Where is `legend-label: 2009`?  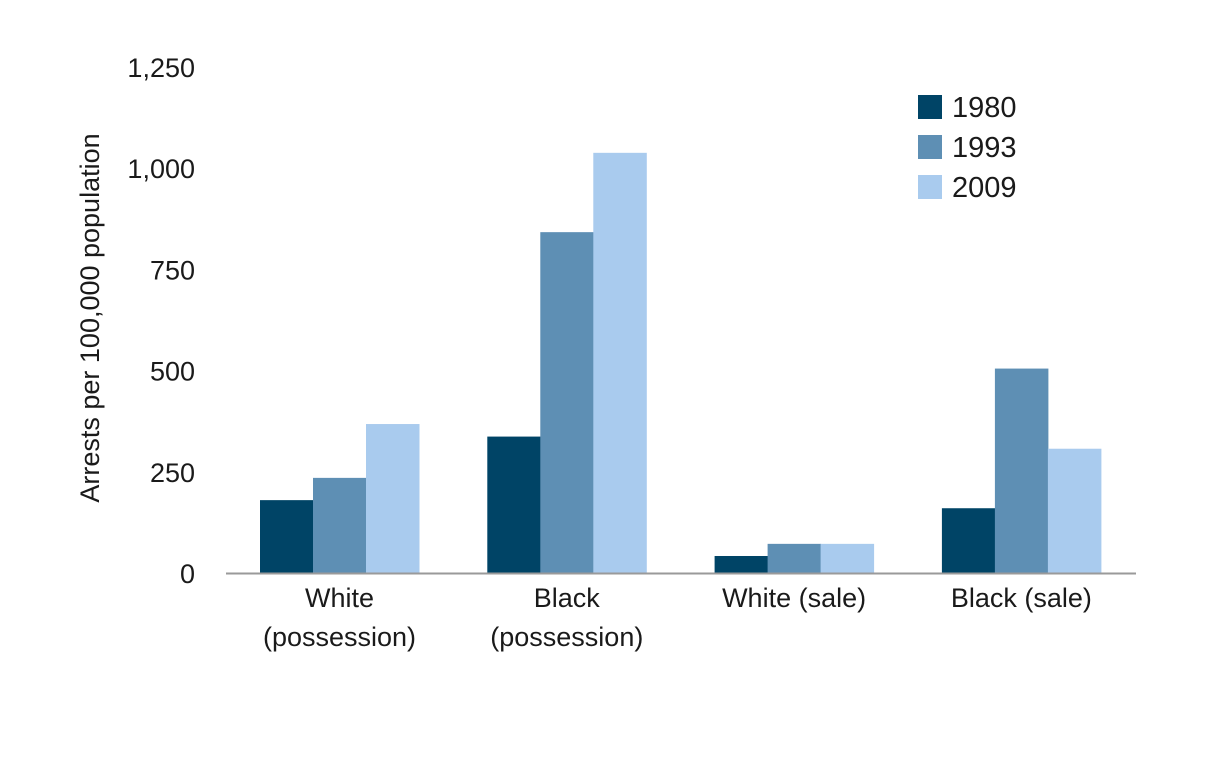
legend-label: 2009 is located at coordinates (984, 188).